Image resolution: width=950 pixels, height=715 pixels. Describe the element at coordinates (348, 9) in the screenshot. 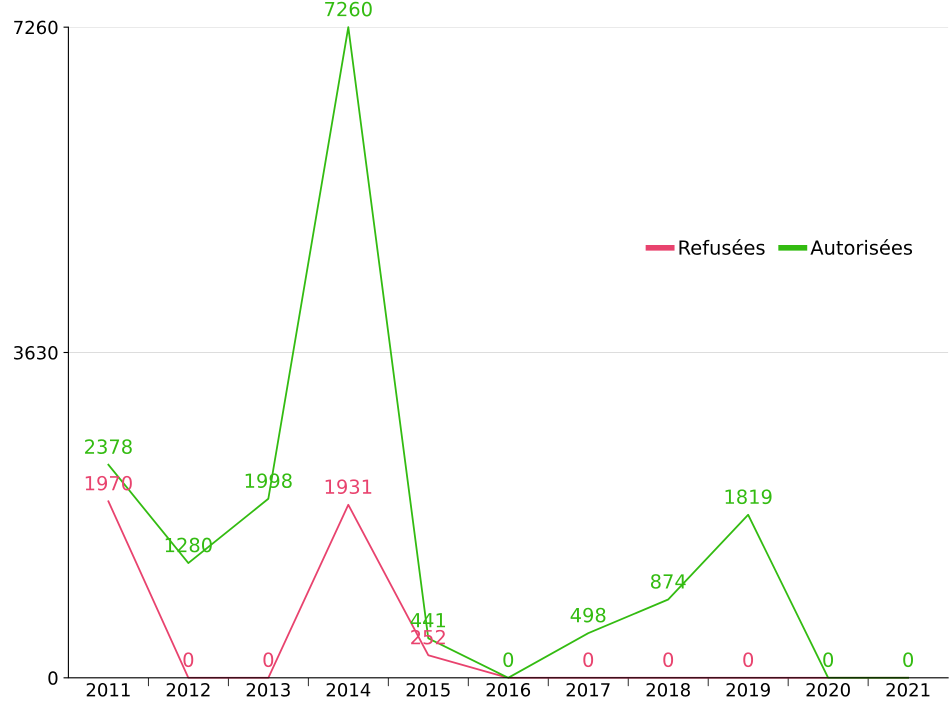

I see `data-label: 7260` at that location.